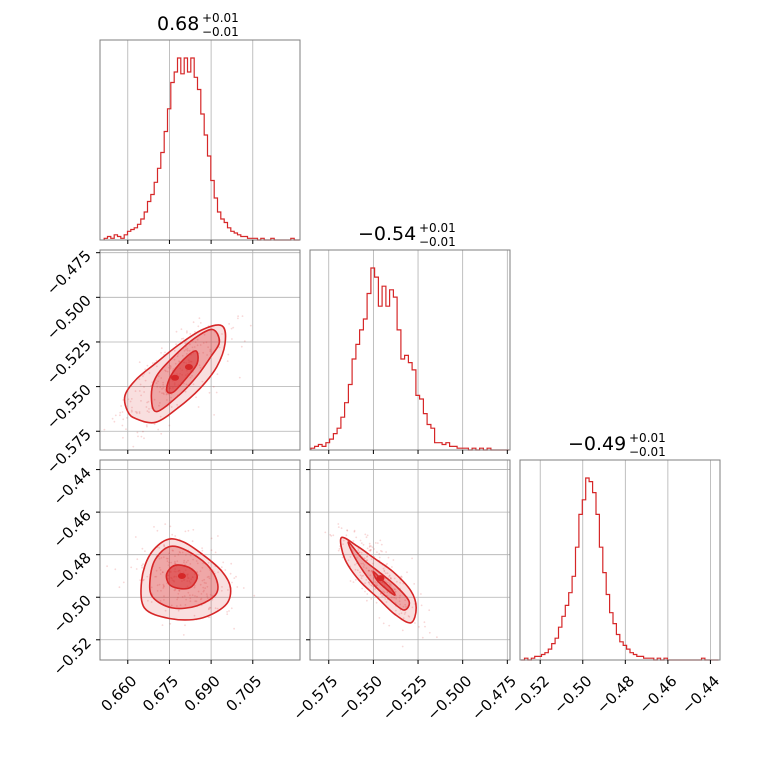 The height and width of the screenshot is (760, 760). What do you see at coordinates (72, 571) in the screenshot?
I see `y-tick-label-2-2: −0.48` at bounding box center [72, 571].